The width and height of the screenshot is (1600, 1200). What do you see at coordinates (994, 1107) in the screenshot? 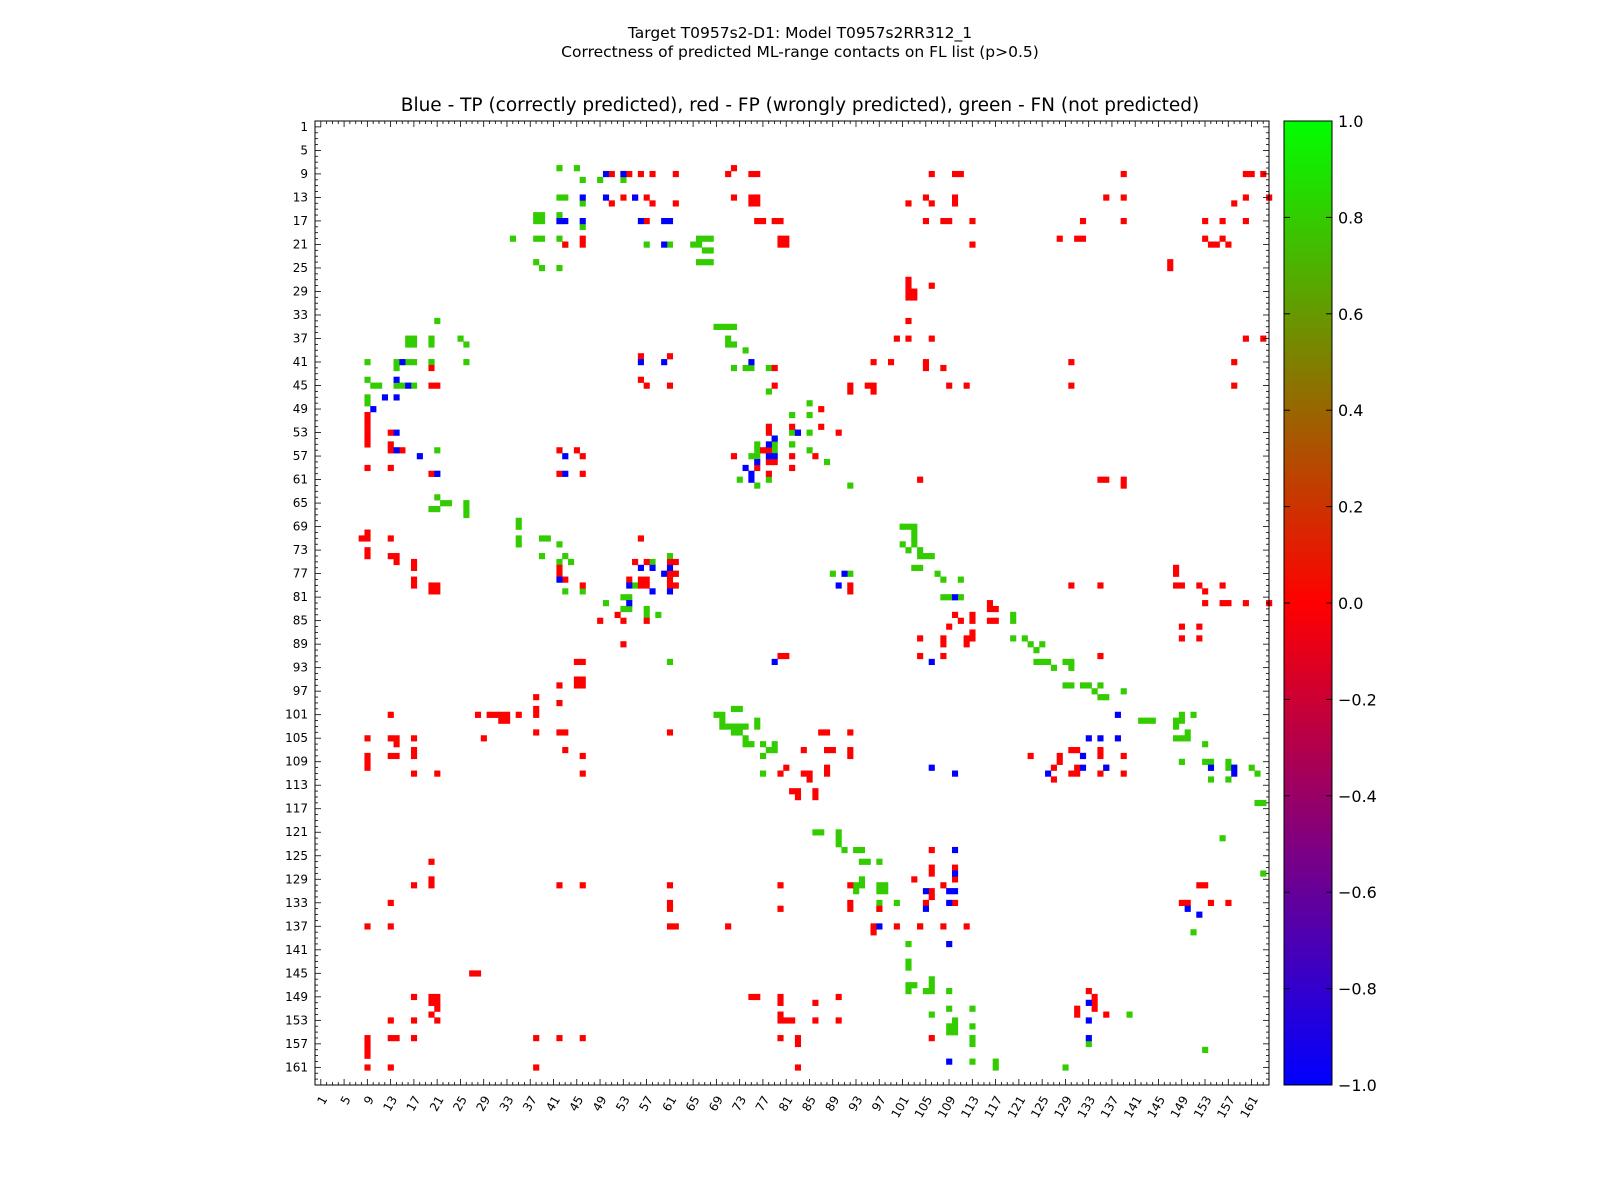
I see `x-tick-label: 117` at bounding box center [994, 1107].